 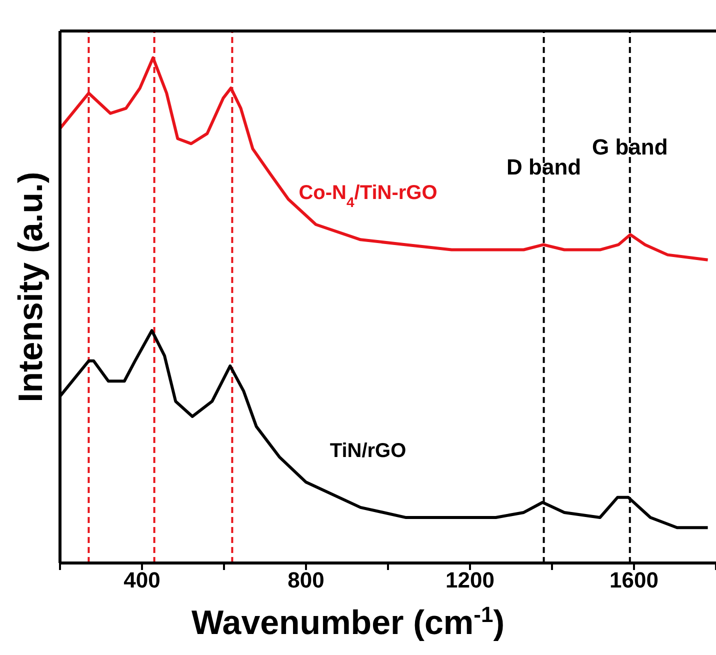 I want to click on x-tick-label: 1200, so click(x=470, y=580).